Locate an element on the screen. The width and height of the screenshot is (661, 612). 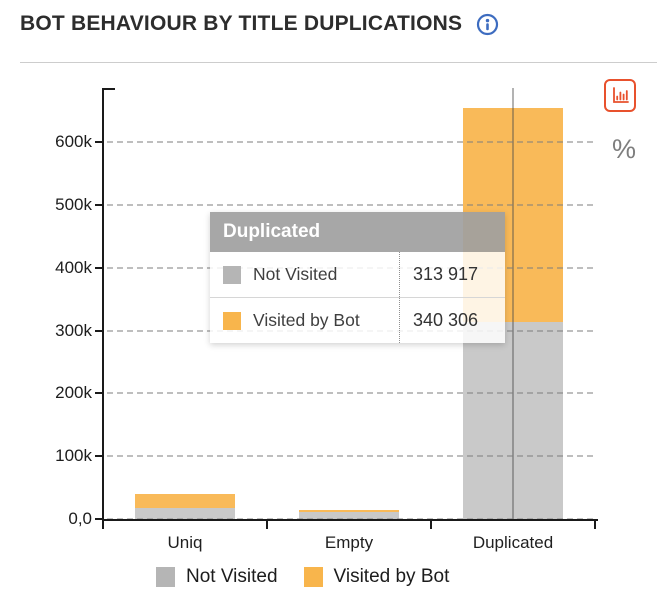
tooltip-title: Duplicated is located at coordinates (357, 232).